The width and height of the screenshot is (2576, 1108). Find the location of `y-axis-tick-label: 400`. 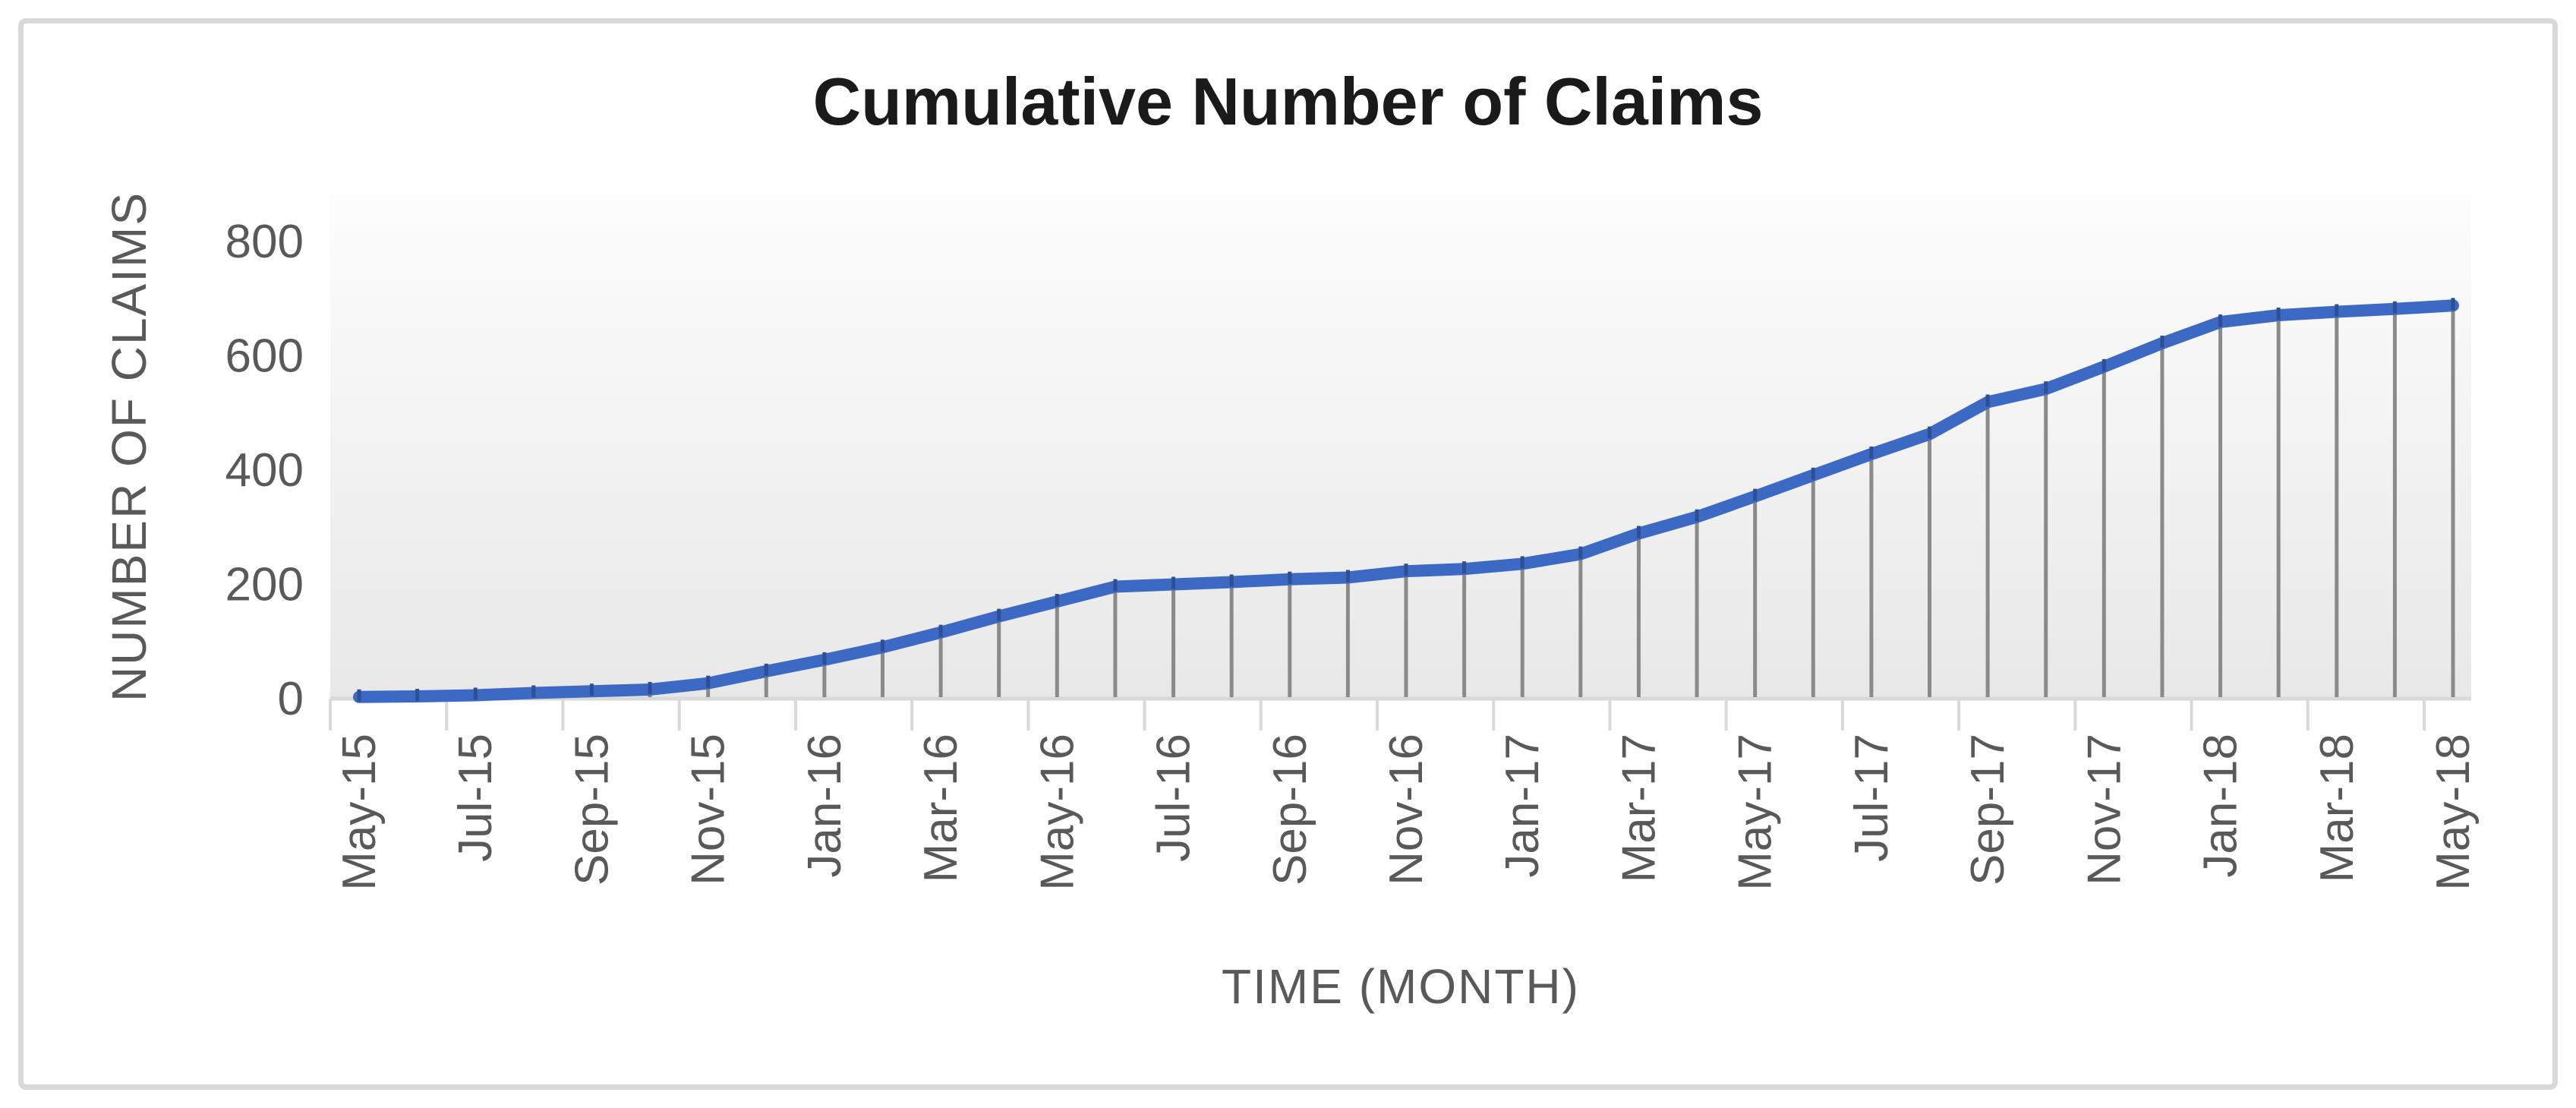

y-axis-tick-label: 400 is located at coordinates (264, 470).